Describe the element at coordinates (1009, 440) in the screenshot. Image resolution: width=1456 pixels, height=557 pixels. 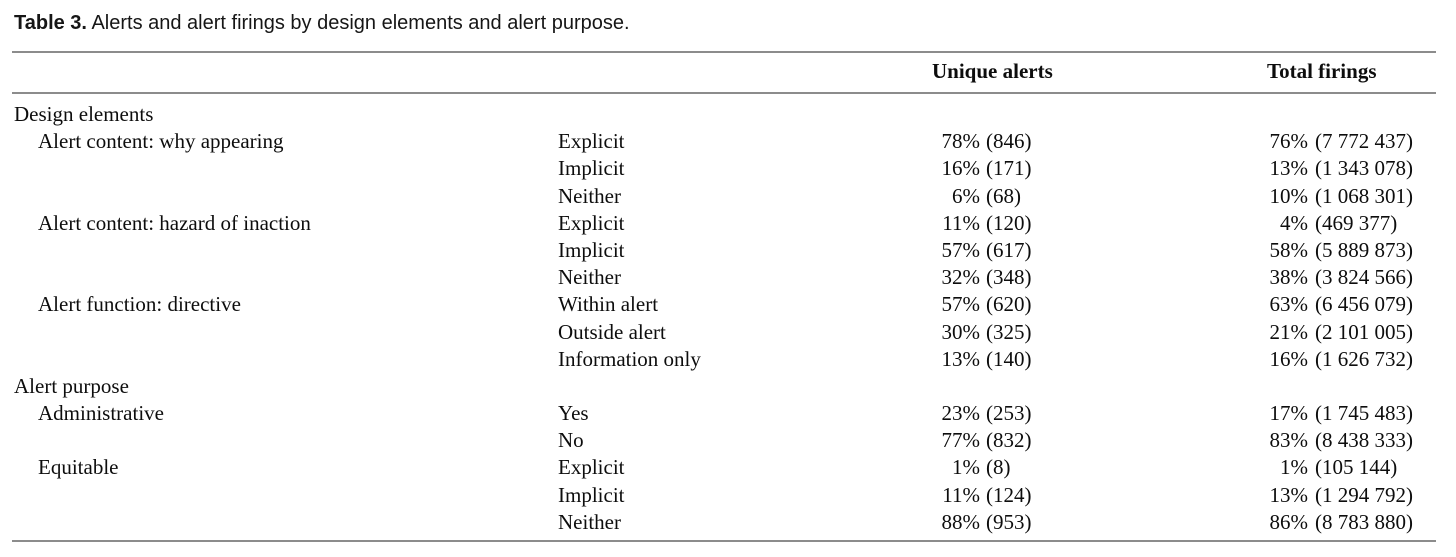
I see `unique-alerts-count: (832)` at that location.